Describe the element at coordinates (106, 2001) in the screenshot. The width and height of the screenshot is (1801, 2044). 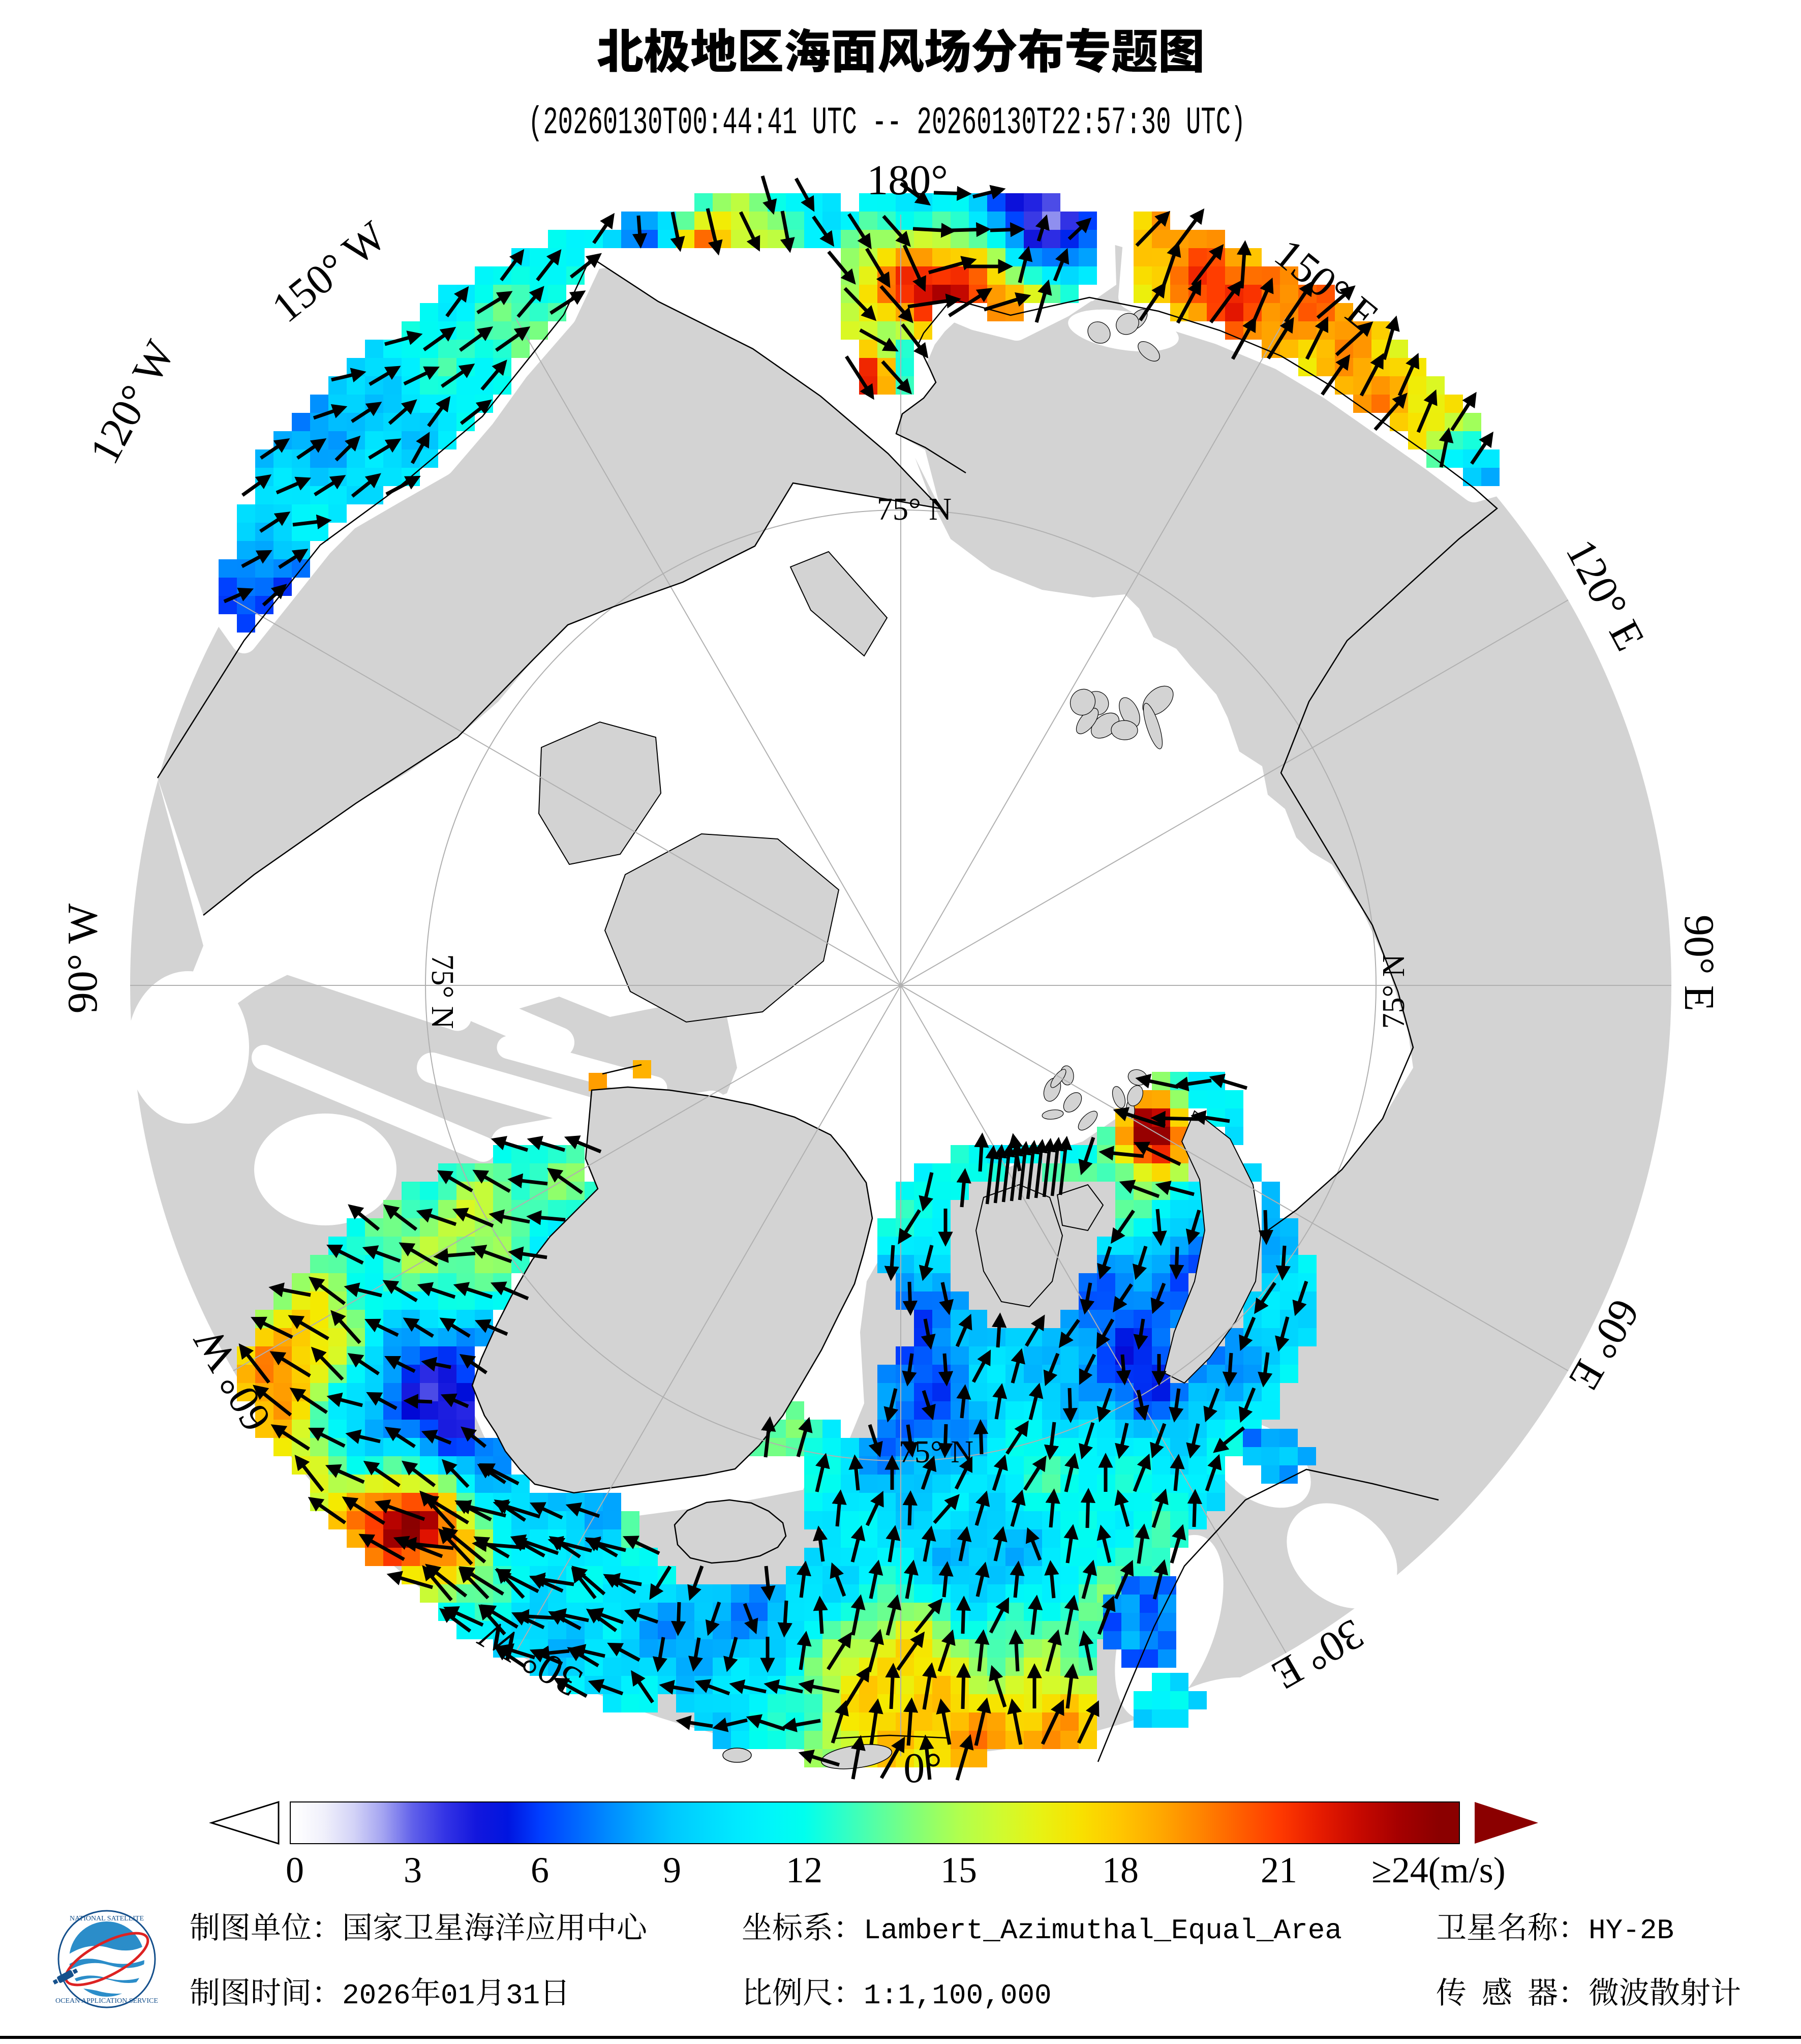
I see `svg-text: OCEAN APPLICATION SERVICE` at that location.